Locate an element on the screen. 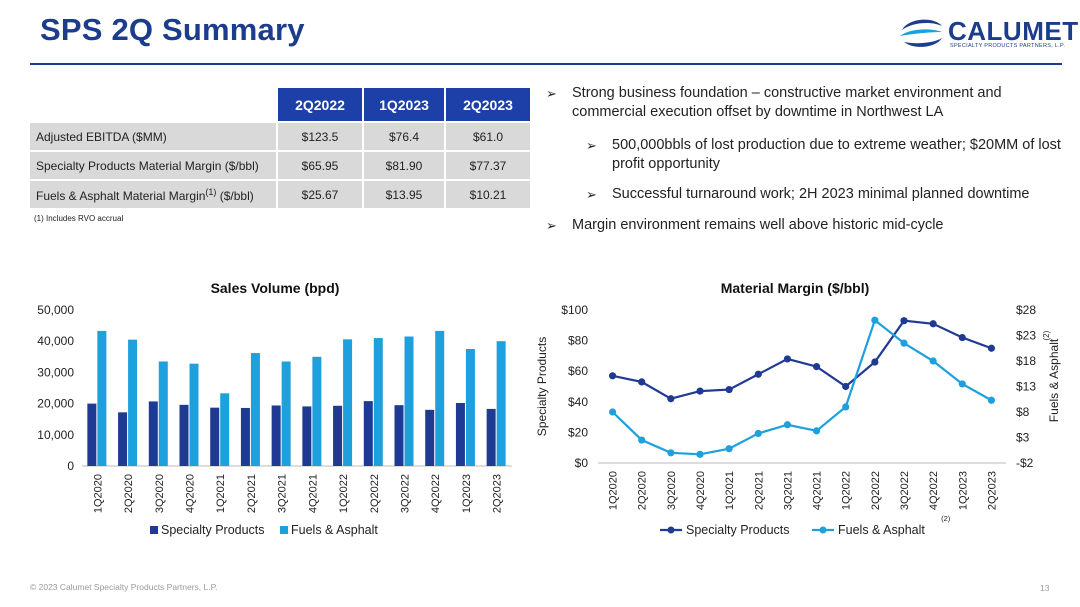  logo-subtitle: SPECIALTY PRODUCTS PARTNERS, L.P. is located at coordinates (1008, 46).